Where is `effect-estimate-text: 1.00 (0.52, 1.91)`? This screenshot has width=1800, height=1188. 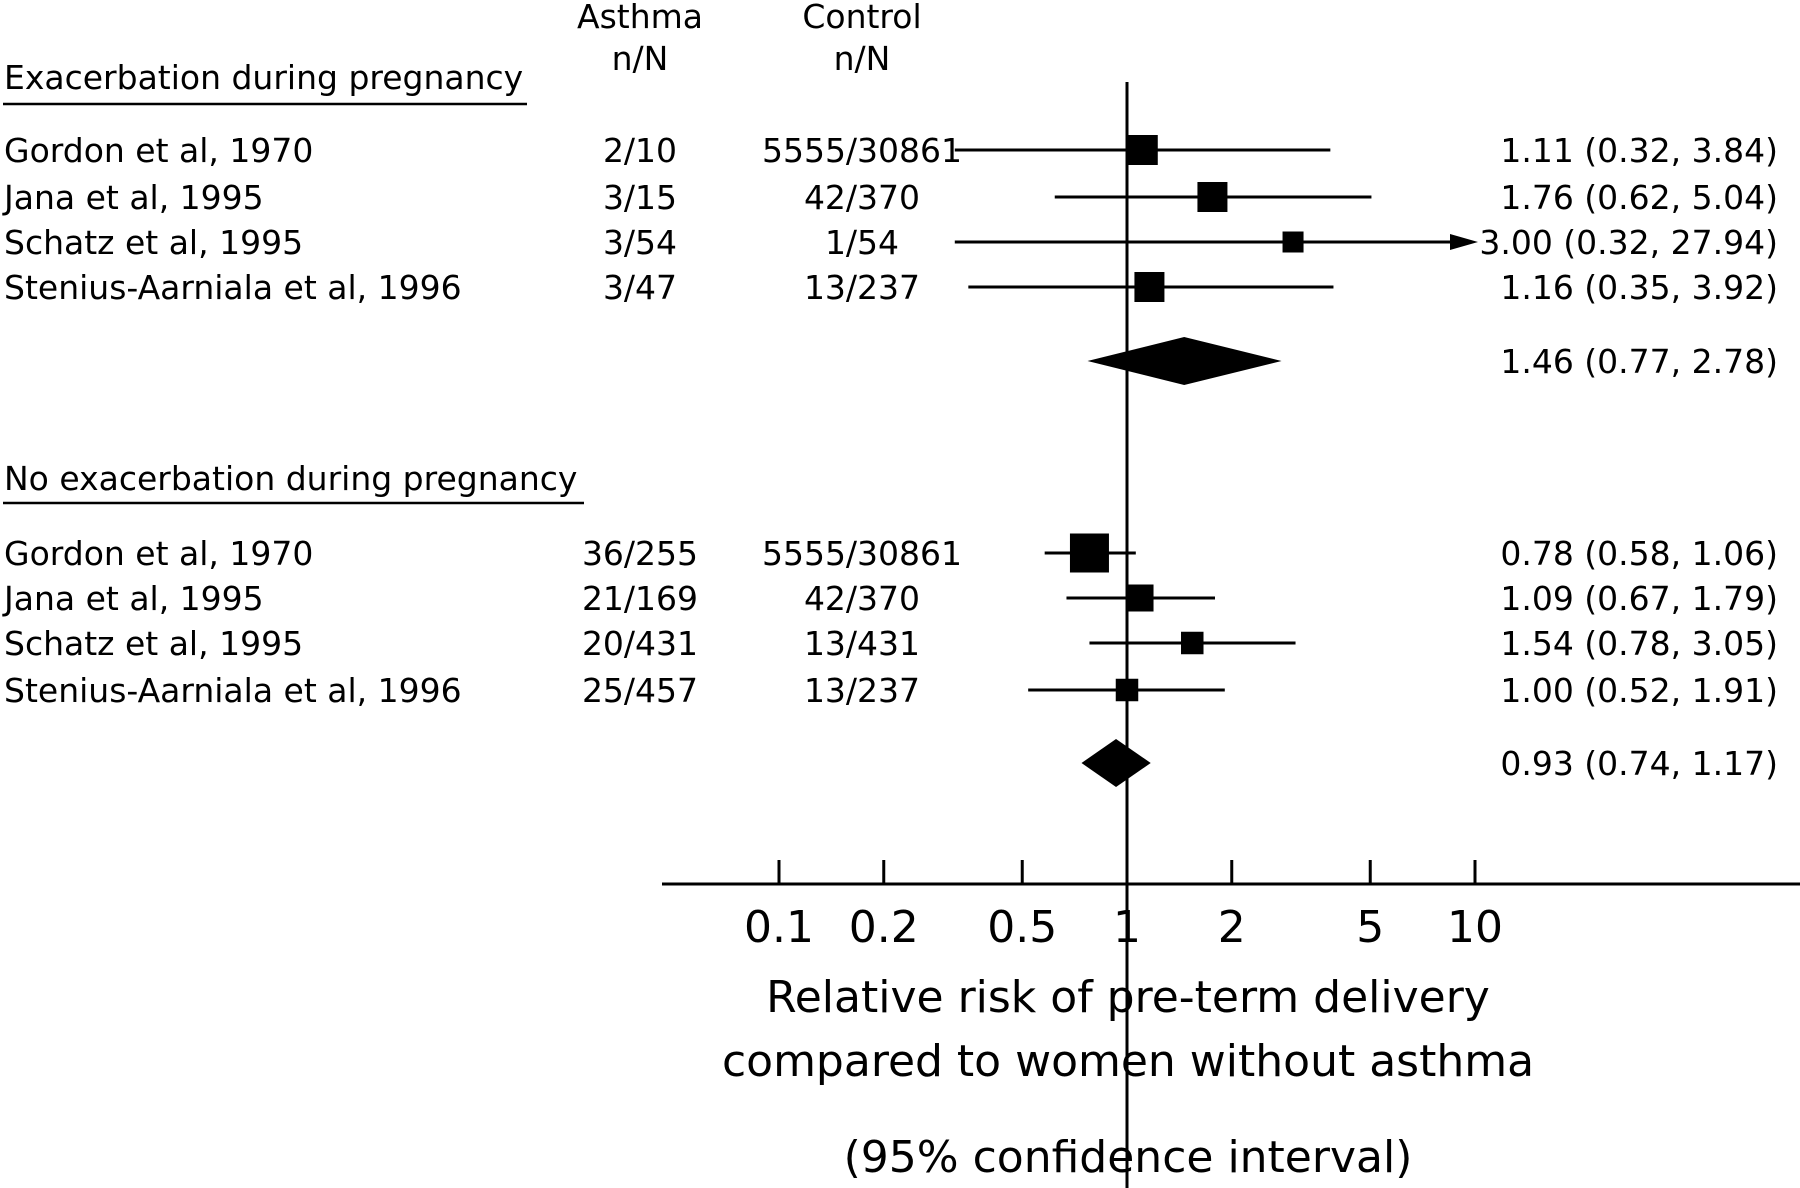 effect-estimate-text: 1.00 (0.52, 1.91) is located at coordinates (1639, 690).